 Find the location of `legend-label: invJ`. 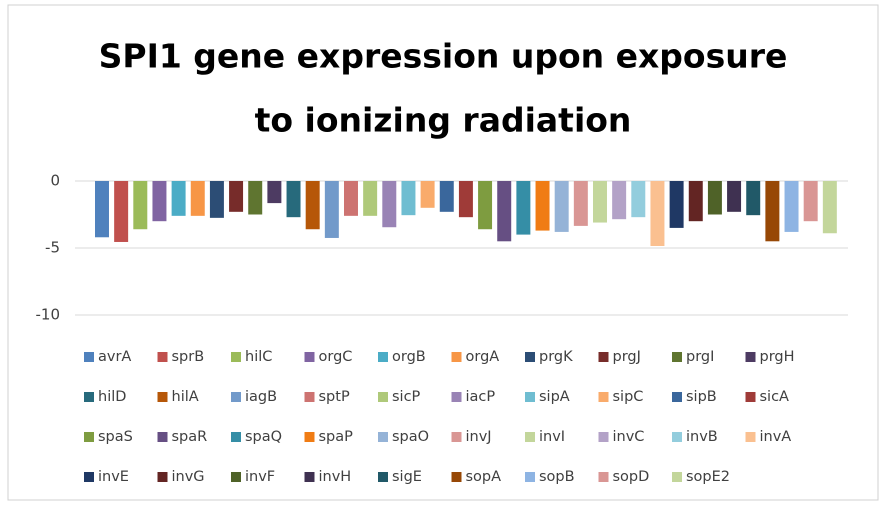

legend-label: invJ is located at coordinates (479, 437).